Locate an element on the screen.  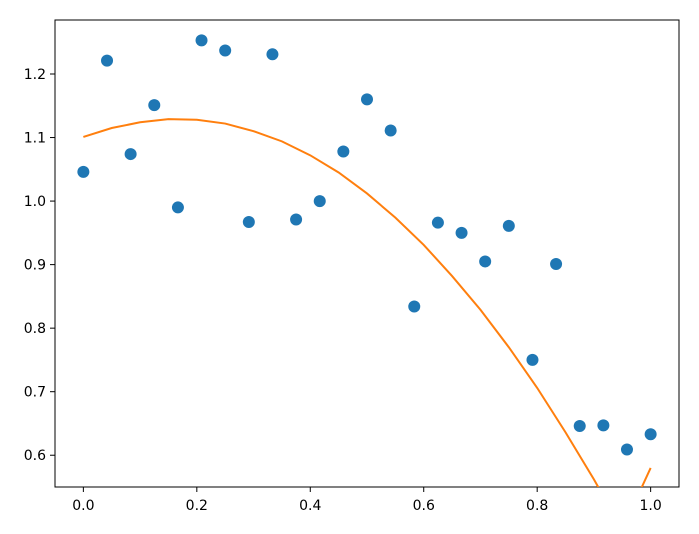
y-tick-label: 0.6 is located at coordinates (35, 456).